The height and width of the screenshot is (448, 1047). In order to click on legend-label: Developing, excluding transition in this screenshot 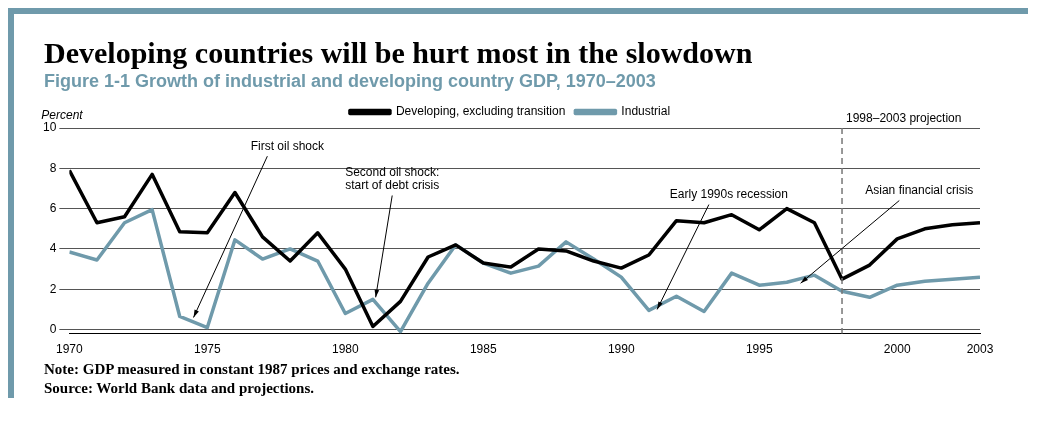, I will do `click(480, 111)`.